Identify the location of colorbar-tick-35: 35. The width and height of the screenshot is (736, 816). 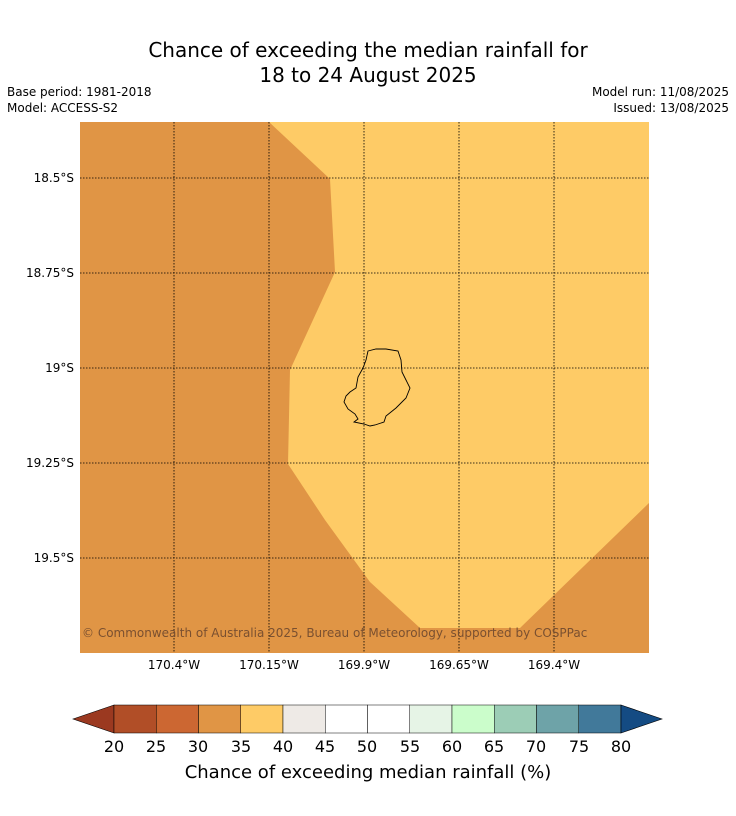
(241, 746).